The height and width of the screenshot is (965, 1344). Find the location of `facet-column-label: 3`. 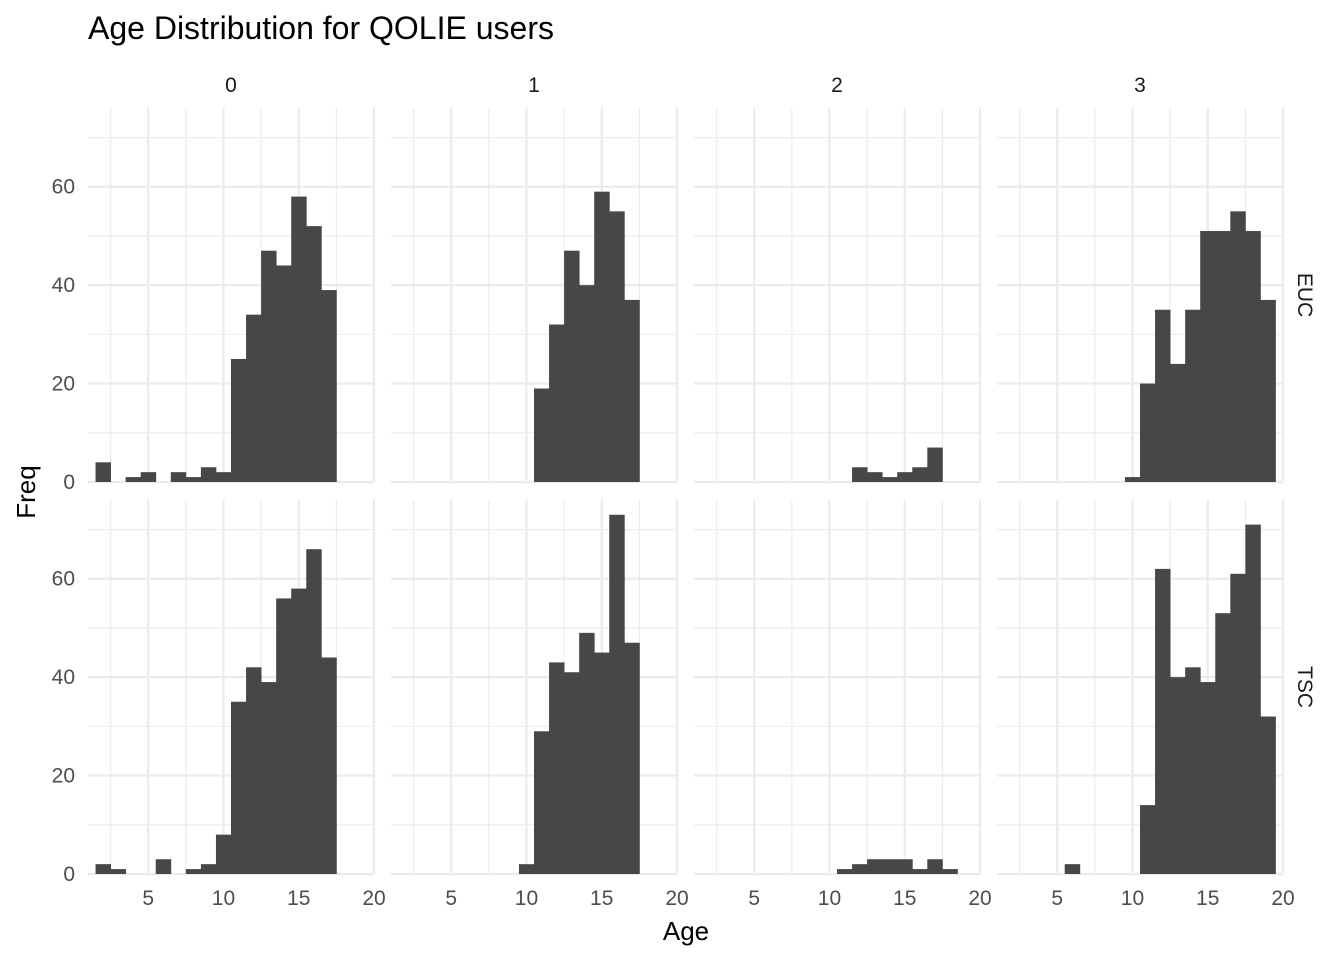

facet-column-label: 3 is located at coordinates (1140, 85).